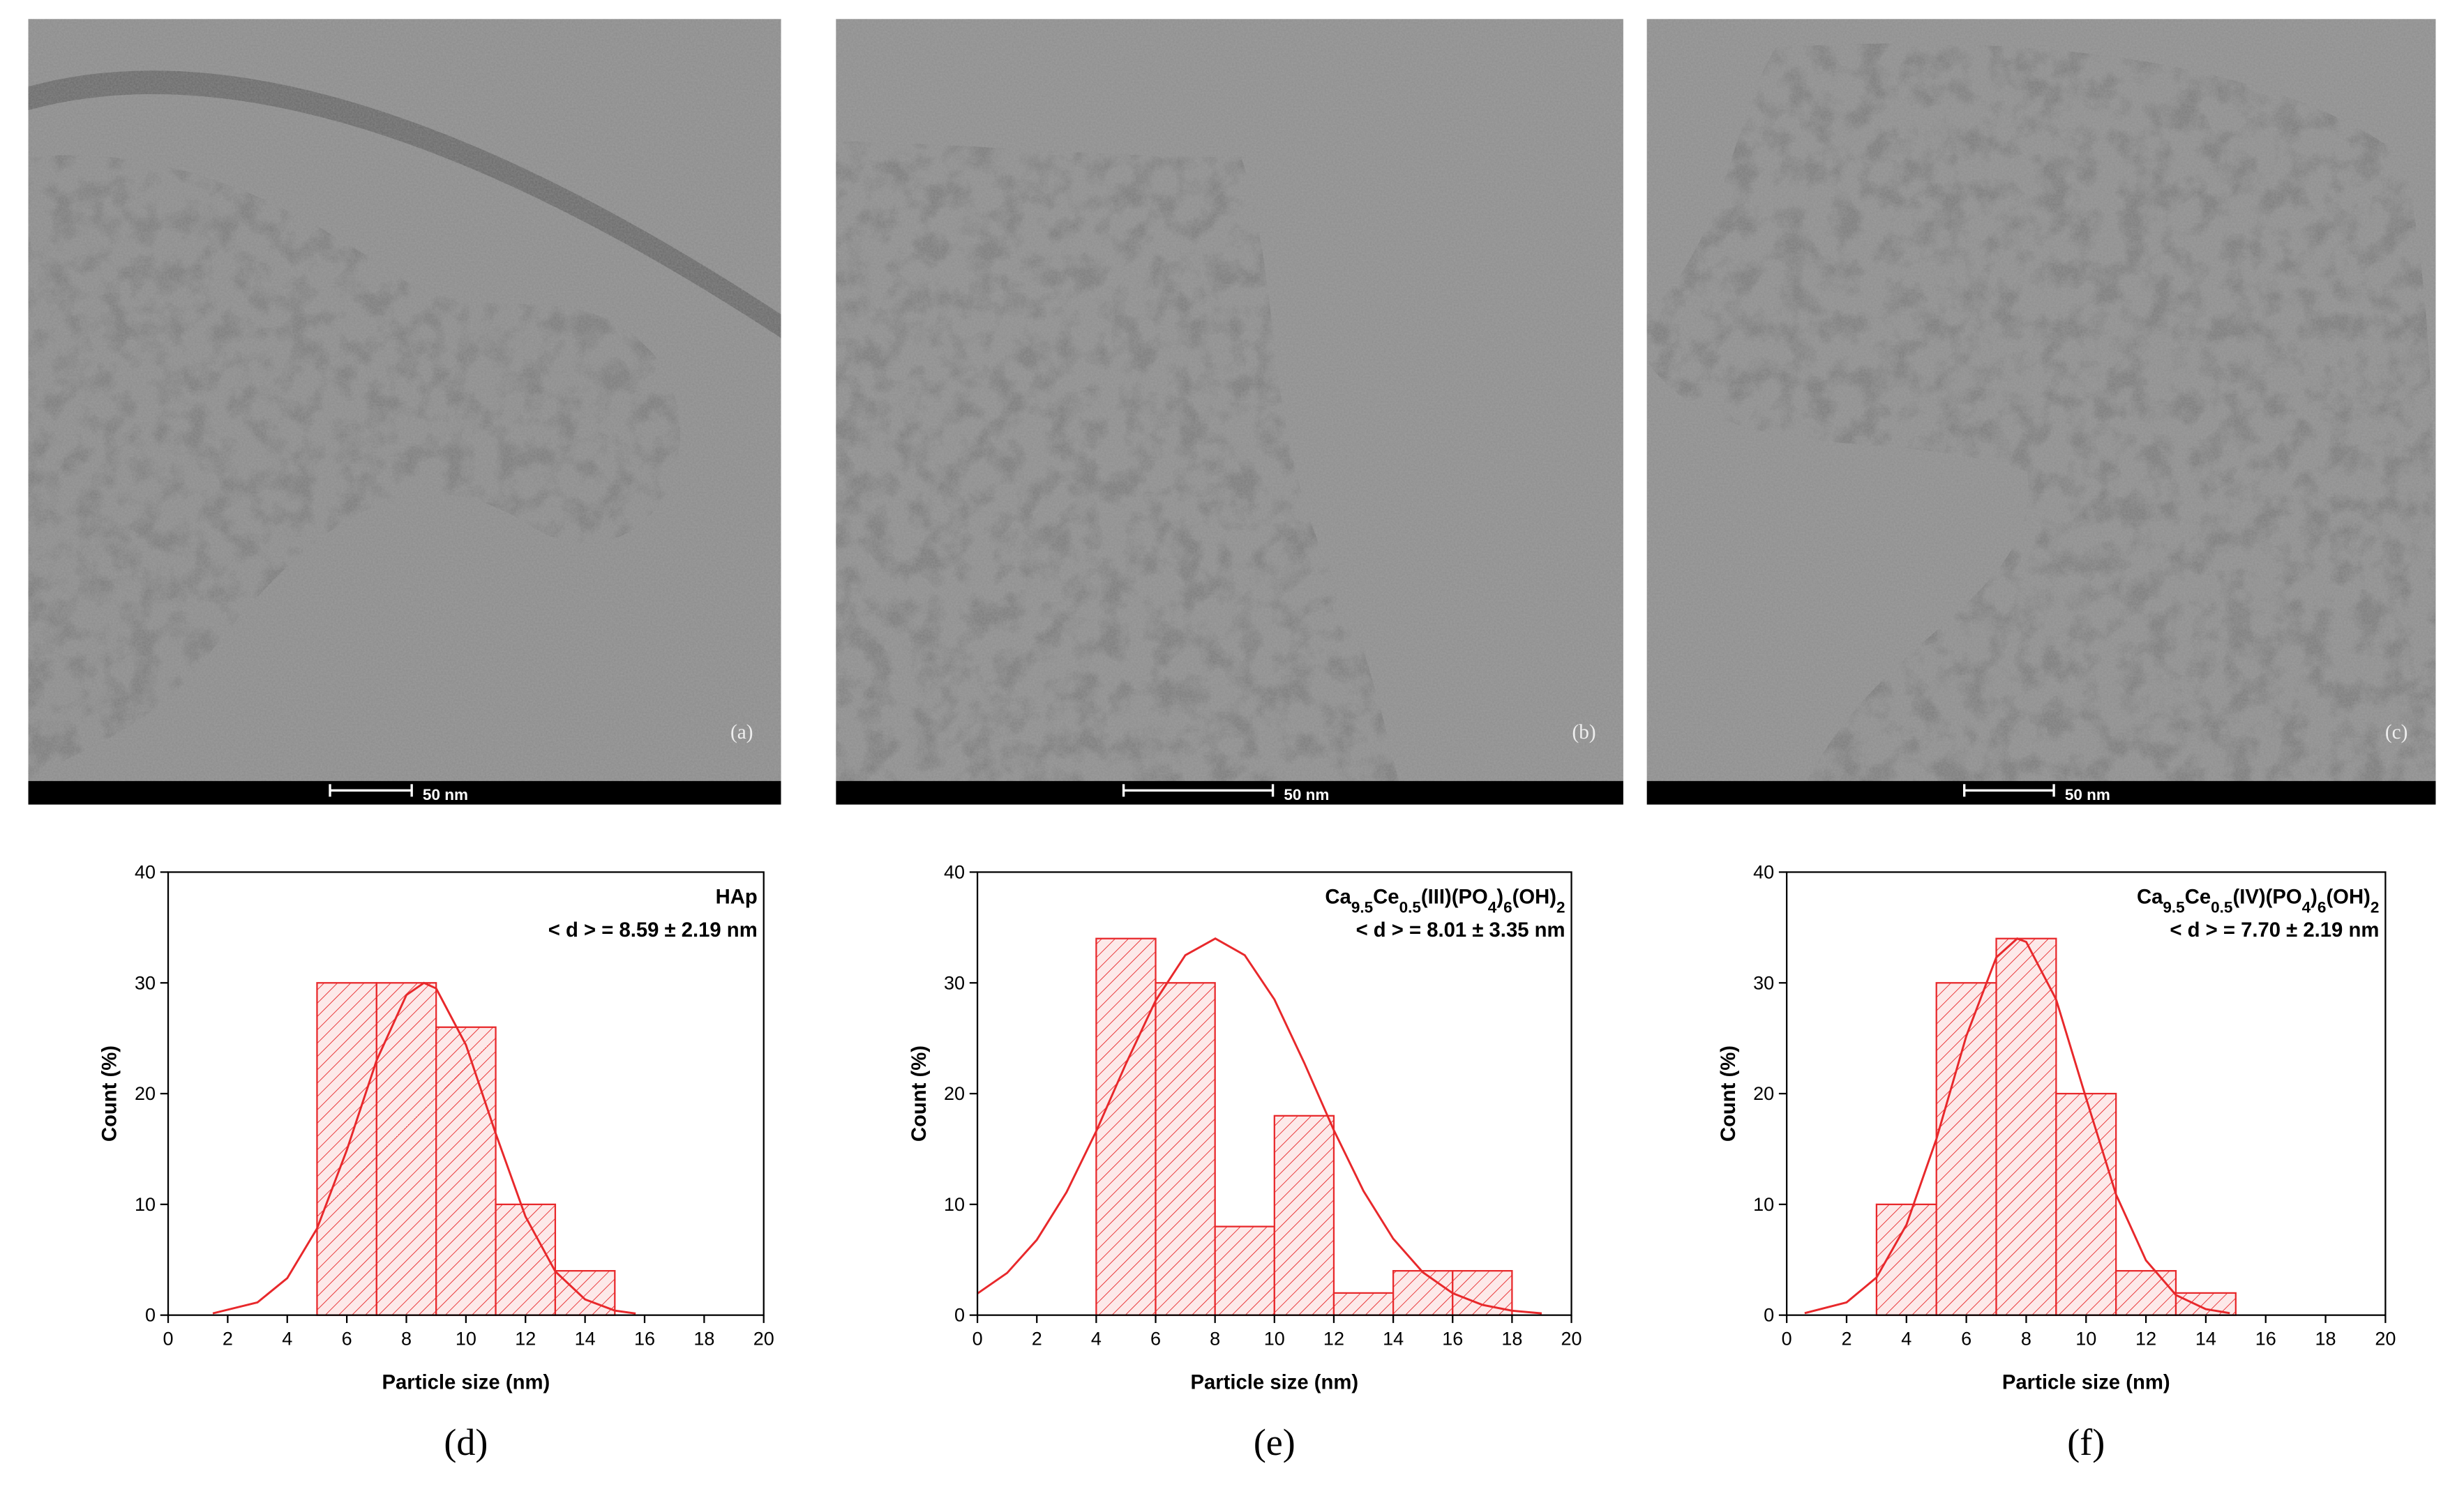 Image resolution: width=2464 pixels, height=1496 pixels. What do you see at coordinates (2267, 897) in the screenshot?
I see `label-part: (IV)(PO` at bounding box center [2267, 897].